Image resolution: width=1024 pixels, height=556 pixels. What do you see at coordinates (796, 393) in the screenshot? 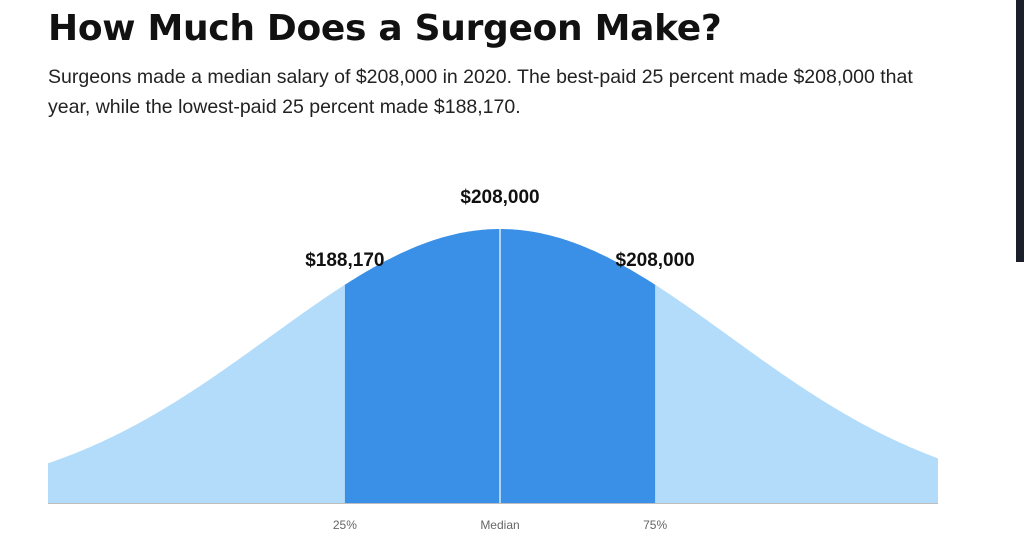
I see `upper-tail-area` at bounding box center [796, 393].